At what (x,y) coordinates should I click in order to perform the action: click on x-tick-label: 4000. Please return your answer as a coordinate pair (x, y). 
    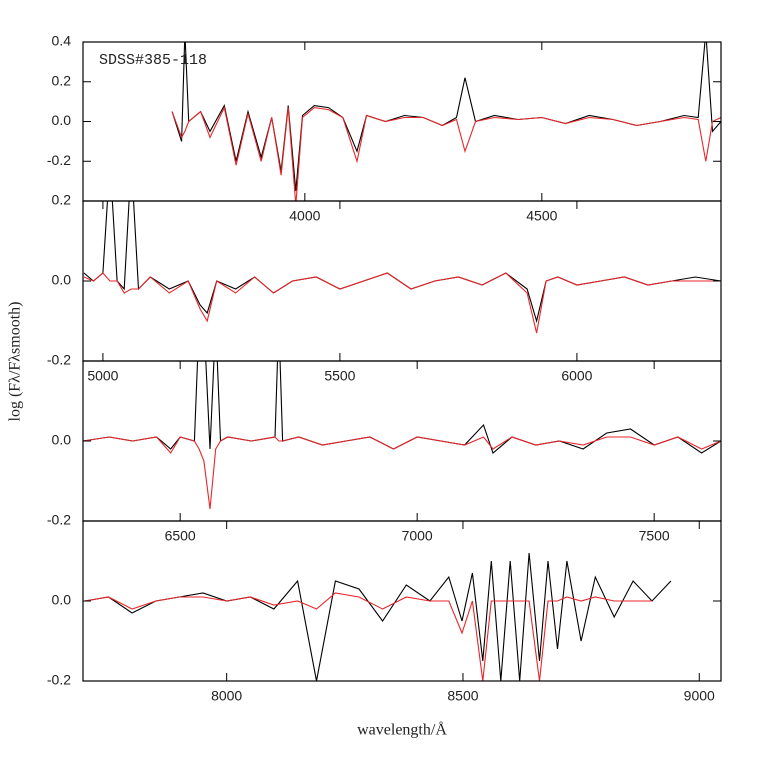
    Looking at the image, I should click on (304, 216).